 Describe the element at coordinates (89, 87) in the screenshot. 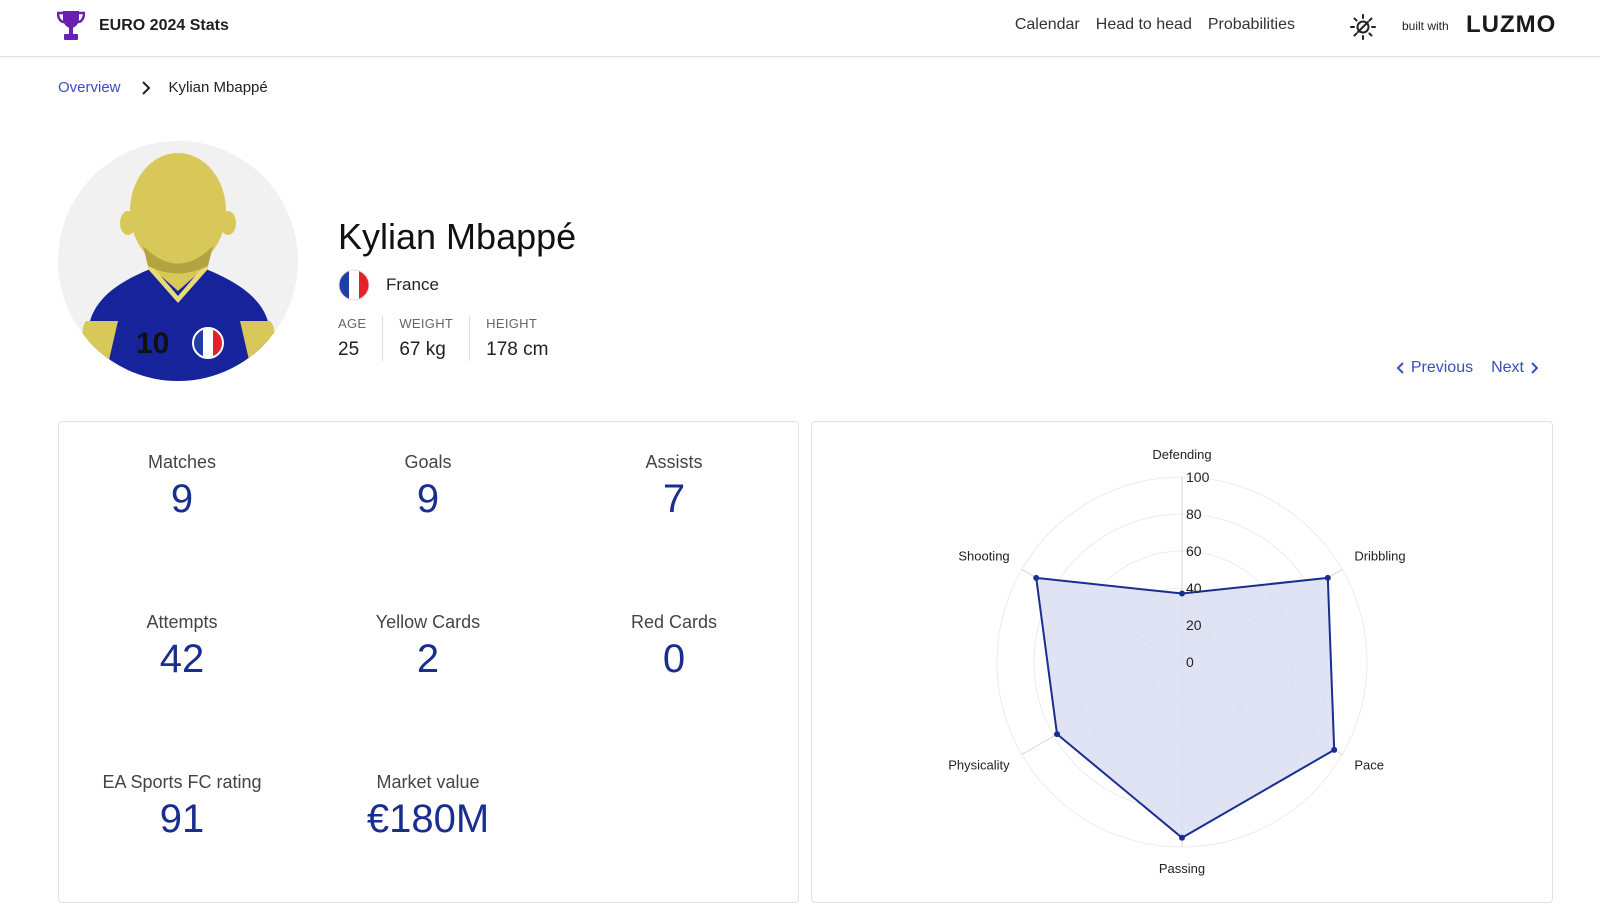

I see `breadcrumb-overview: Overview` at that location.